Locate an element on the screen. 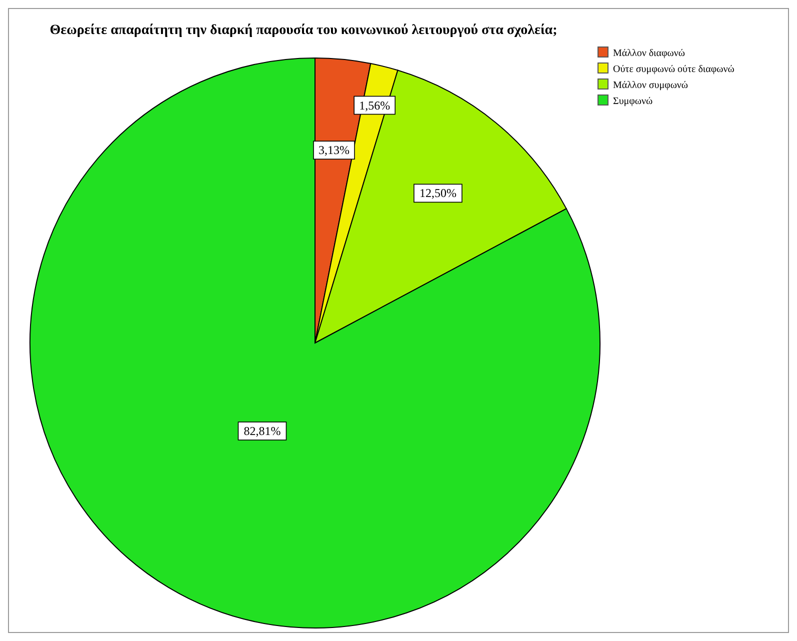  data-label: 12,50% is located at coordinates (437, 193).